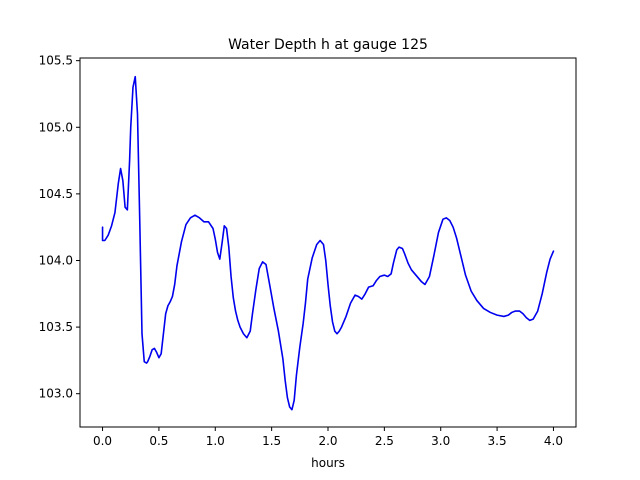 The width and height of the screenshot is (640, 480). I want to click on x-axis-label: hours, so click(328, 463).